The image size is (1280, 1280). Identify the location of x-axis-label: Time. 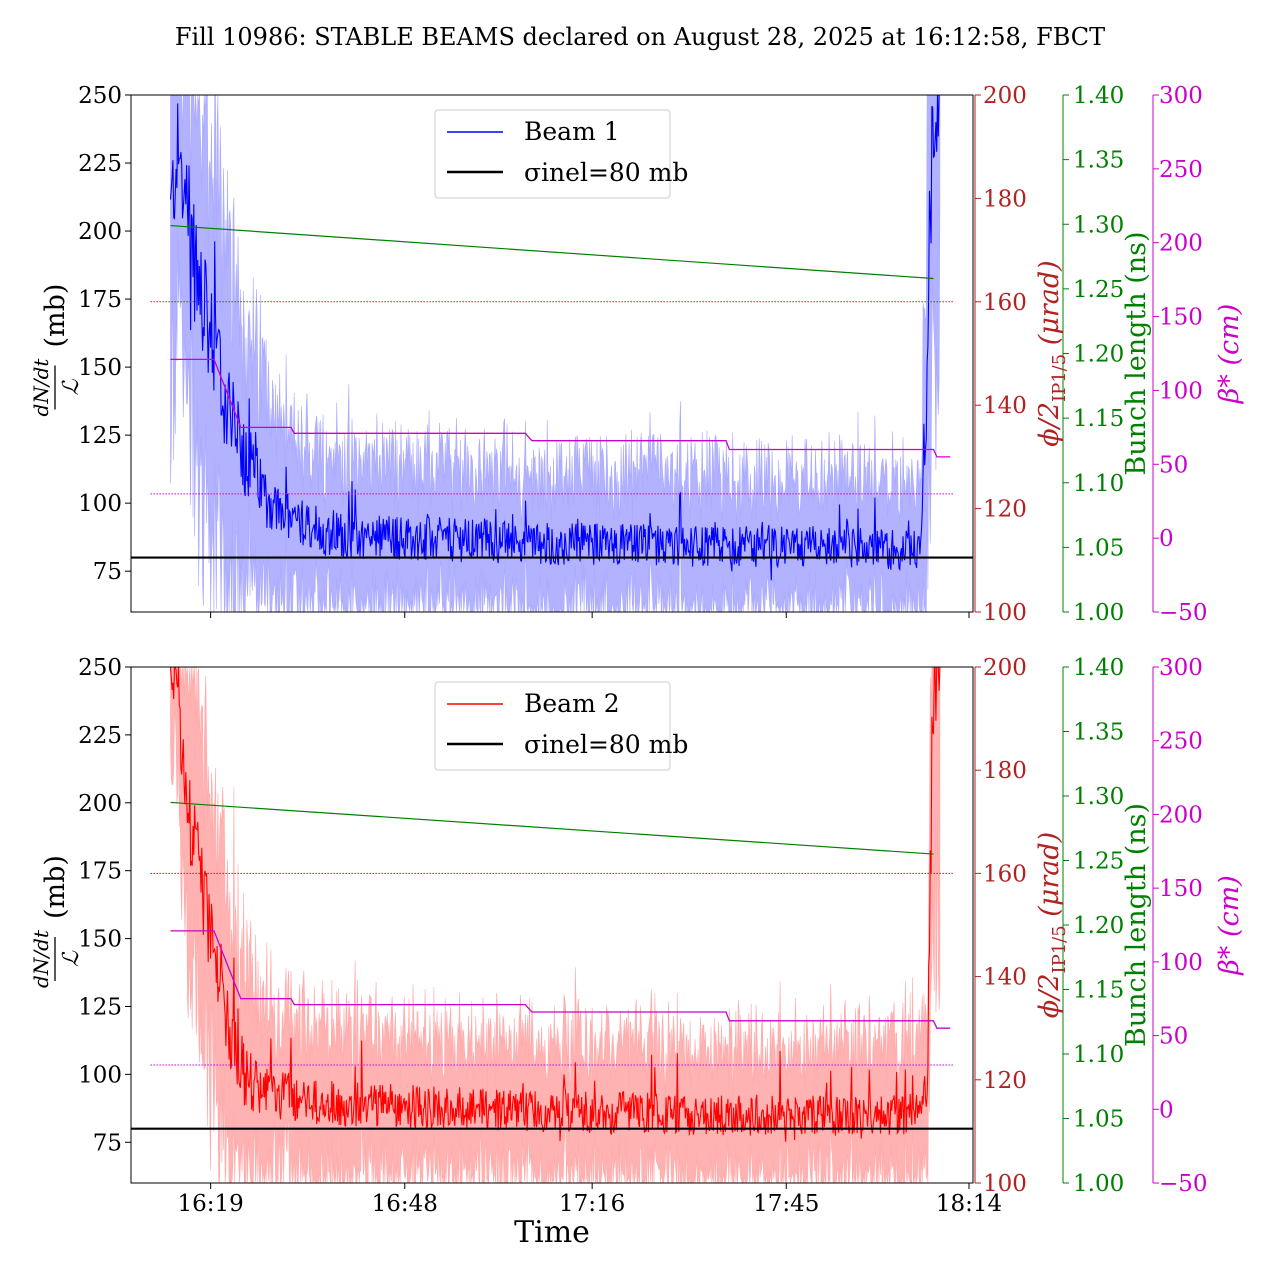
(552, 1232).